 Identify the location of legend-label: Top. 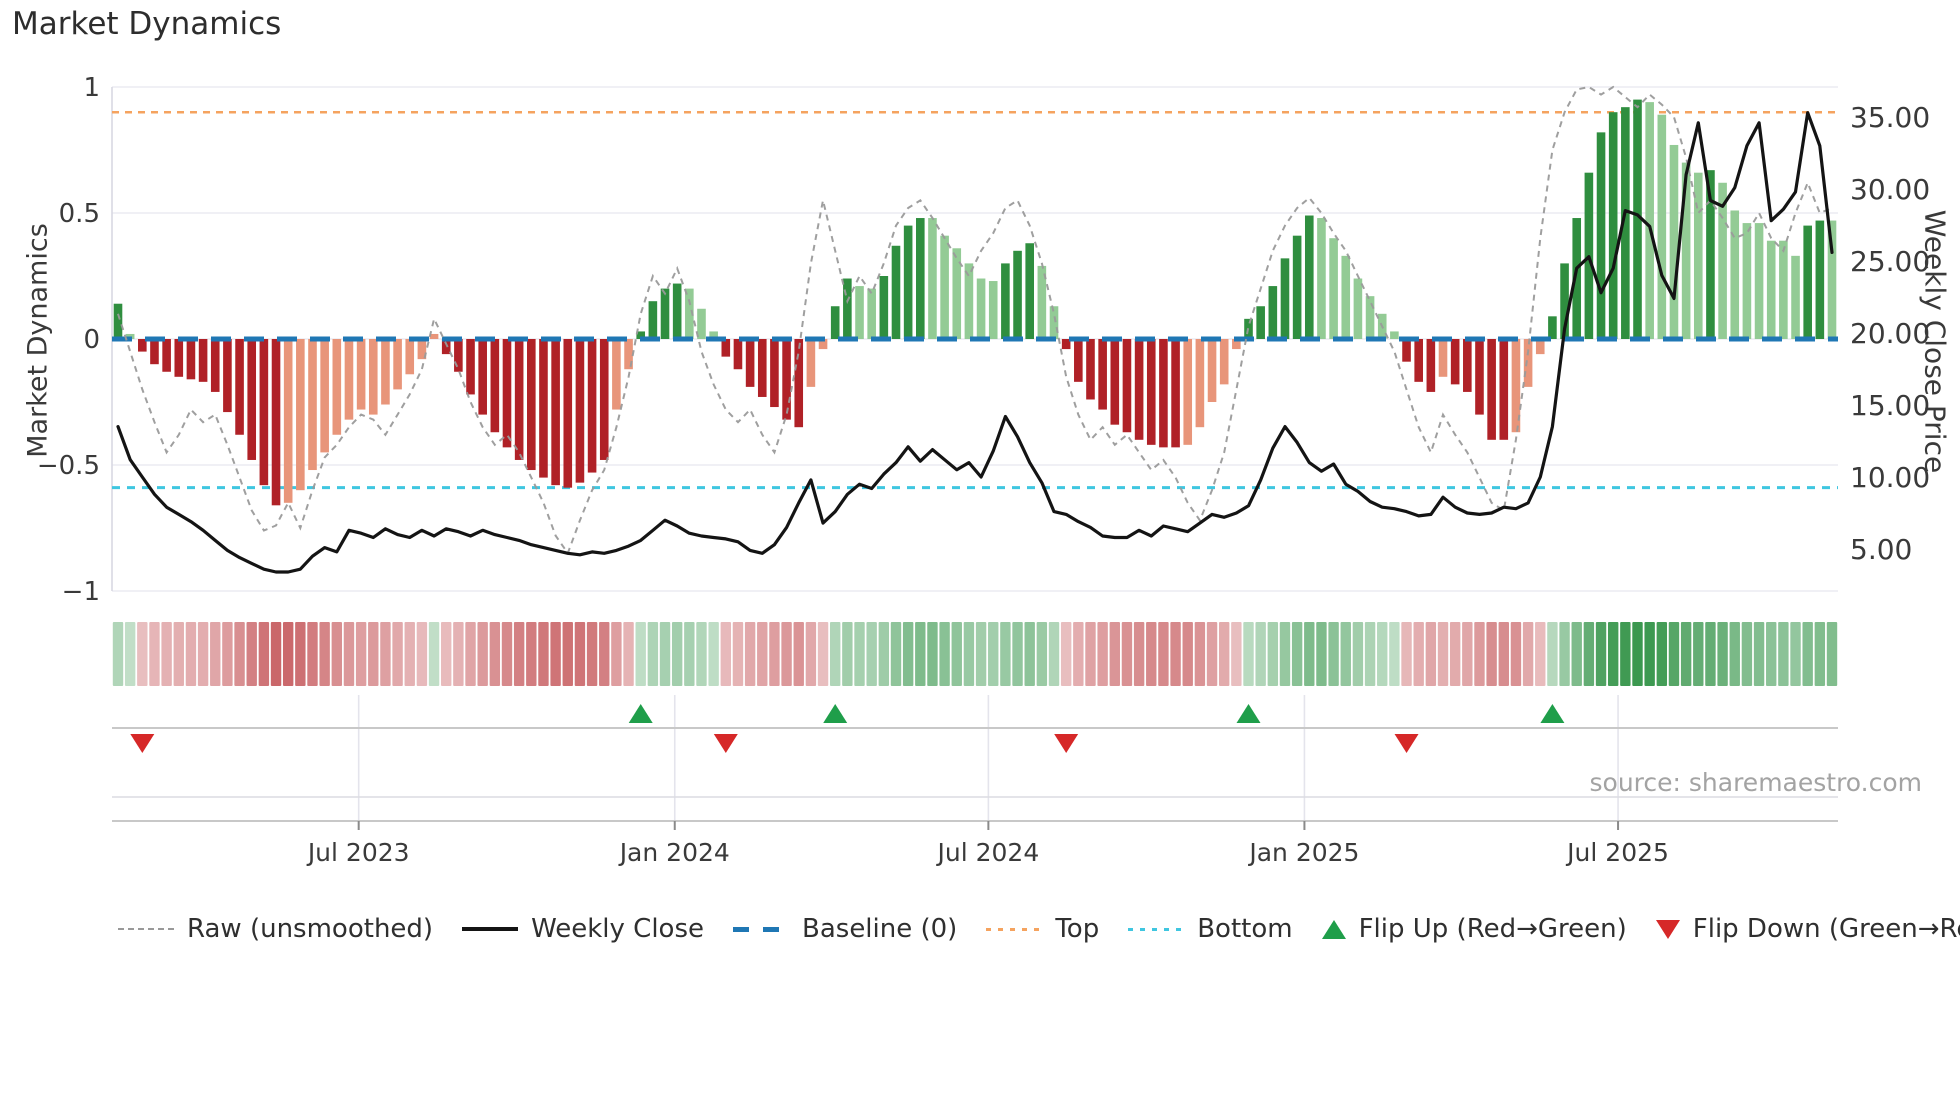
(1077, 929).